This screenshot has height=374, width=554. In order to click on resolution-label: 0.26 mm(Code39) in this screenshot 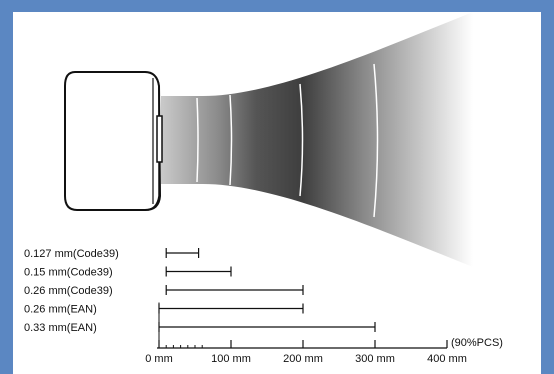, I will do `click(68, 291)`.